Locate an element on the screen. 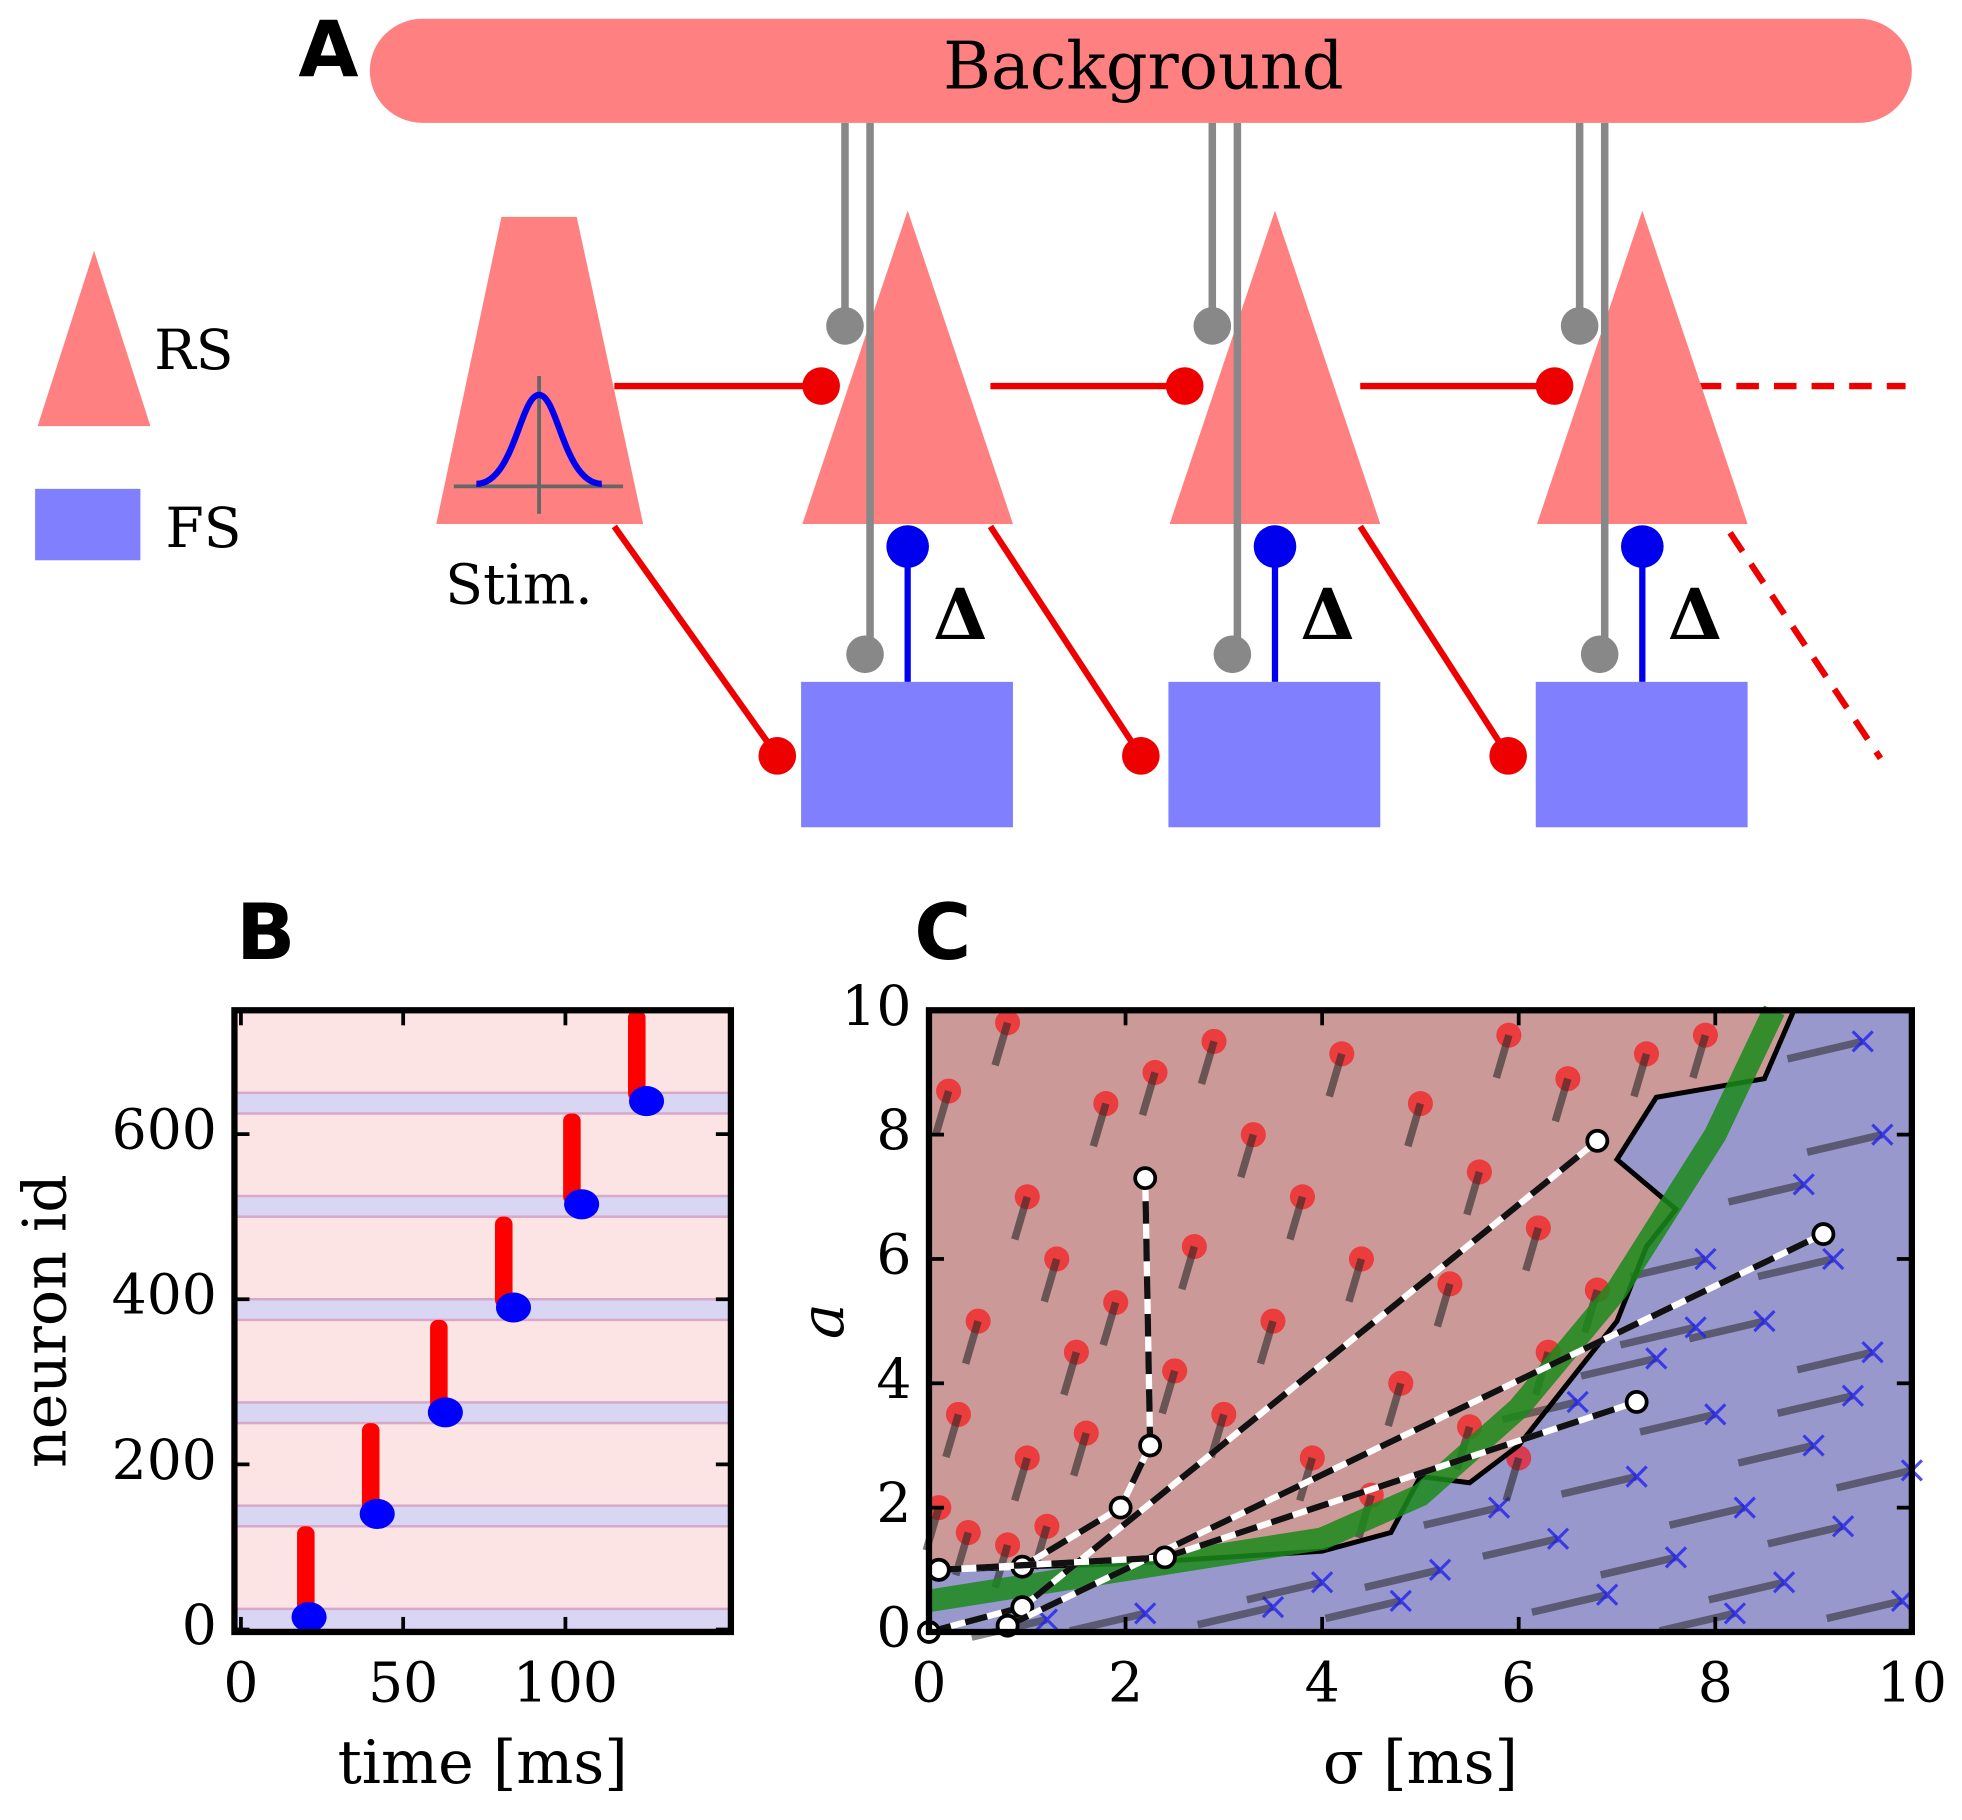 This screenshot has height=1820, width=1962. x-axis-label: time [ms] is located at coordinates (483, 1763).